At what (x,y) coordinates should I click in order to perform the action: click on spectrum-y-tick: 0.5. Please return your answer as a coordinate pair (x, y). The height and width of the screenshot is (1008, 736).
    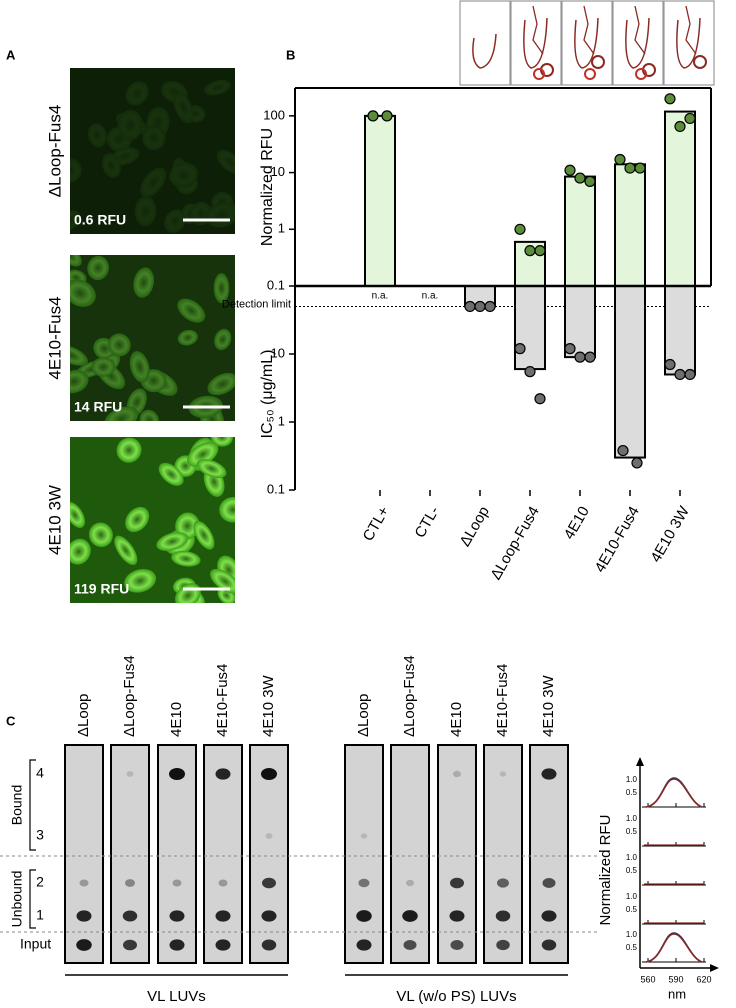
    Looking at the image, I should click on (632, 870).